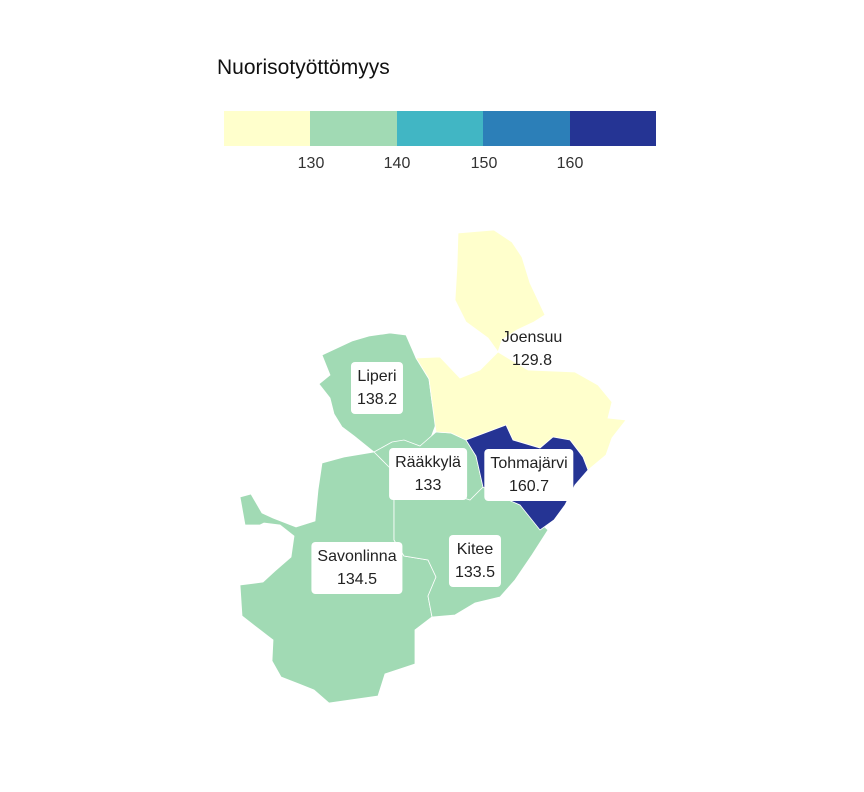 Image resolution: width=864 pixels, height=792 pixels. I want to click on color-legend, so click(440, 128).